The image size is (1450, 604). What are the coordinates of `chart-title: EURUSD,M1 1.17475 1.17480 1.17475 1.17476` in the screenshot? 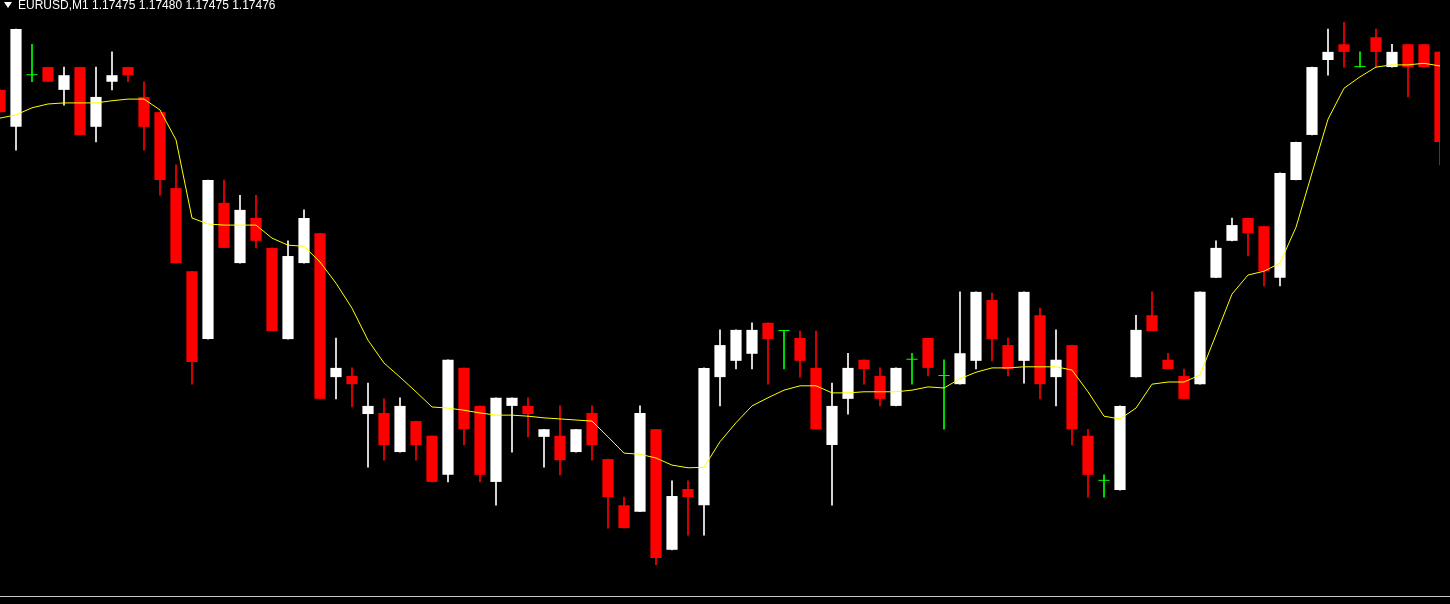 It's located at (147, 6).